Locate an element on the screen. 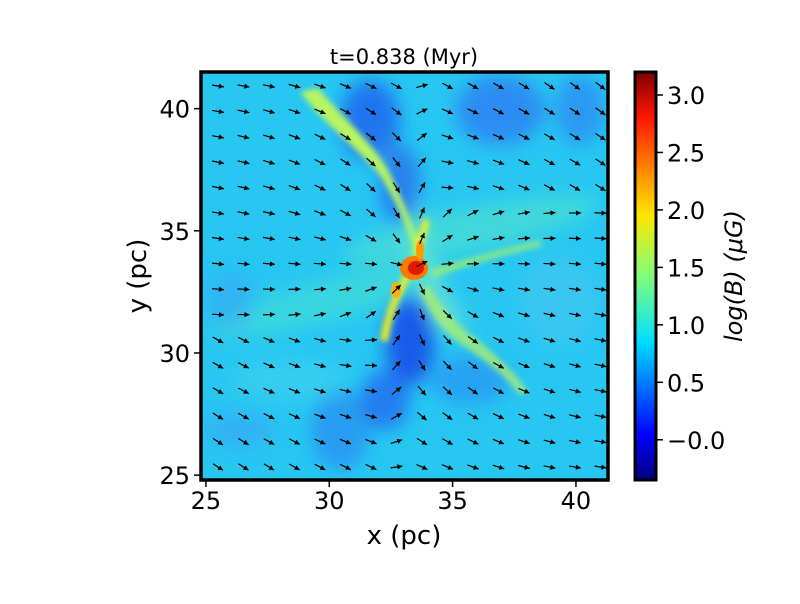 This screenshot has width=800, height=604. x-axis-label: x (pc) is located at coordinates (404, 536).